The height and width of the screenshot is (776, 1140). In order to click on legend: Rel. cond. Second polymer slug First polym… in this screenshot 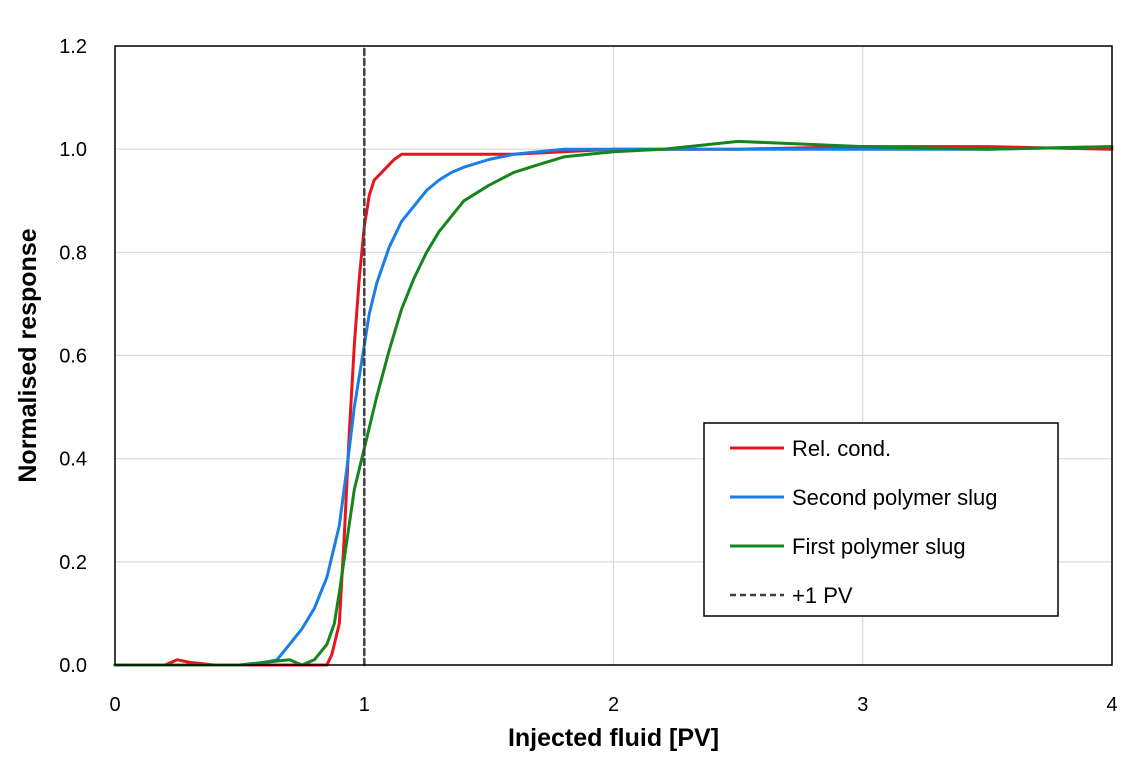, I will do `click(881, 519)`.